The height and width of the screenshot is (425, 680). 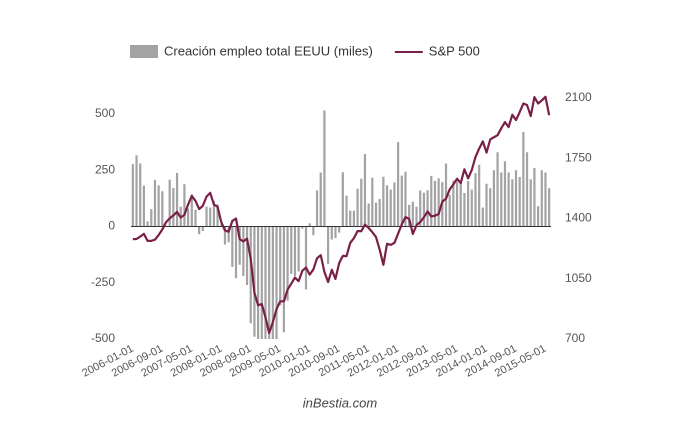 What do you see at coordinates (578, 157) in the screenshot?
I see `y2-tick-label: 1750` at bounding box center [578, 157].